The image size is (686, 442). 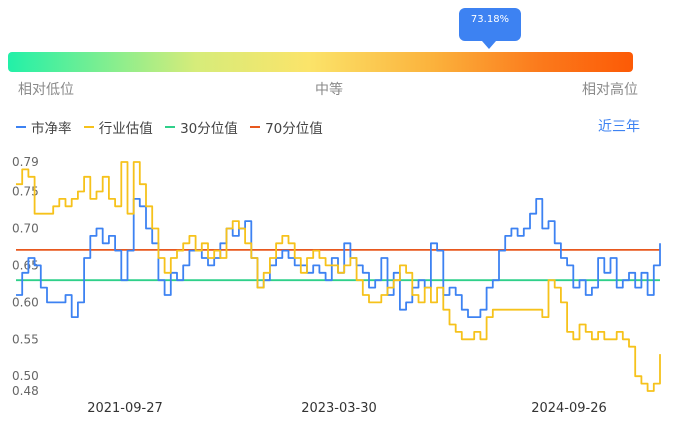 I want to click on legend-swatch-p30, so click(x=170, y=127).